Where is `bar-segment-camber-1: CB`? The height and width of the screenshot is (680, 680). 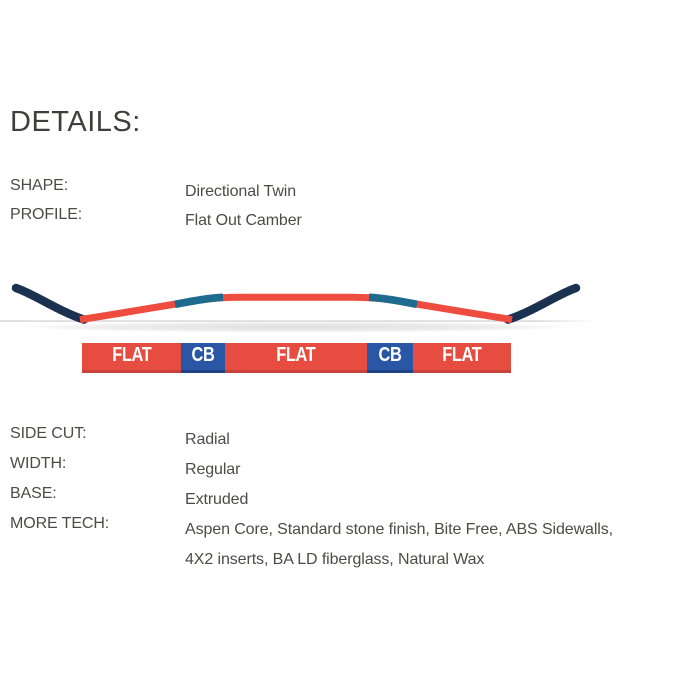
bar-segment-camber-1: CB is located at coordinates (203, 358).